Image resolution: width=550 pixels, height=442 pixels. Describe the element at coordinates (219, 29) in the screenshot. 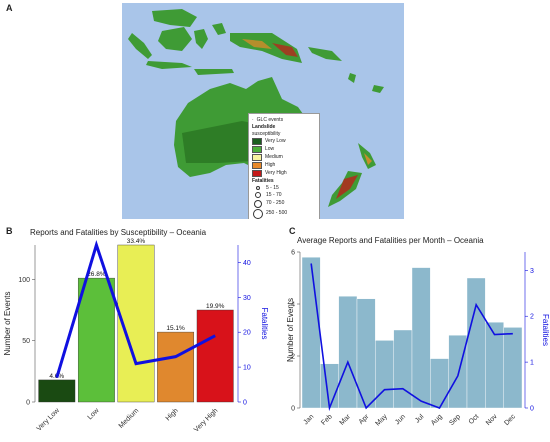

I see `map-island-maluku` at that location.